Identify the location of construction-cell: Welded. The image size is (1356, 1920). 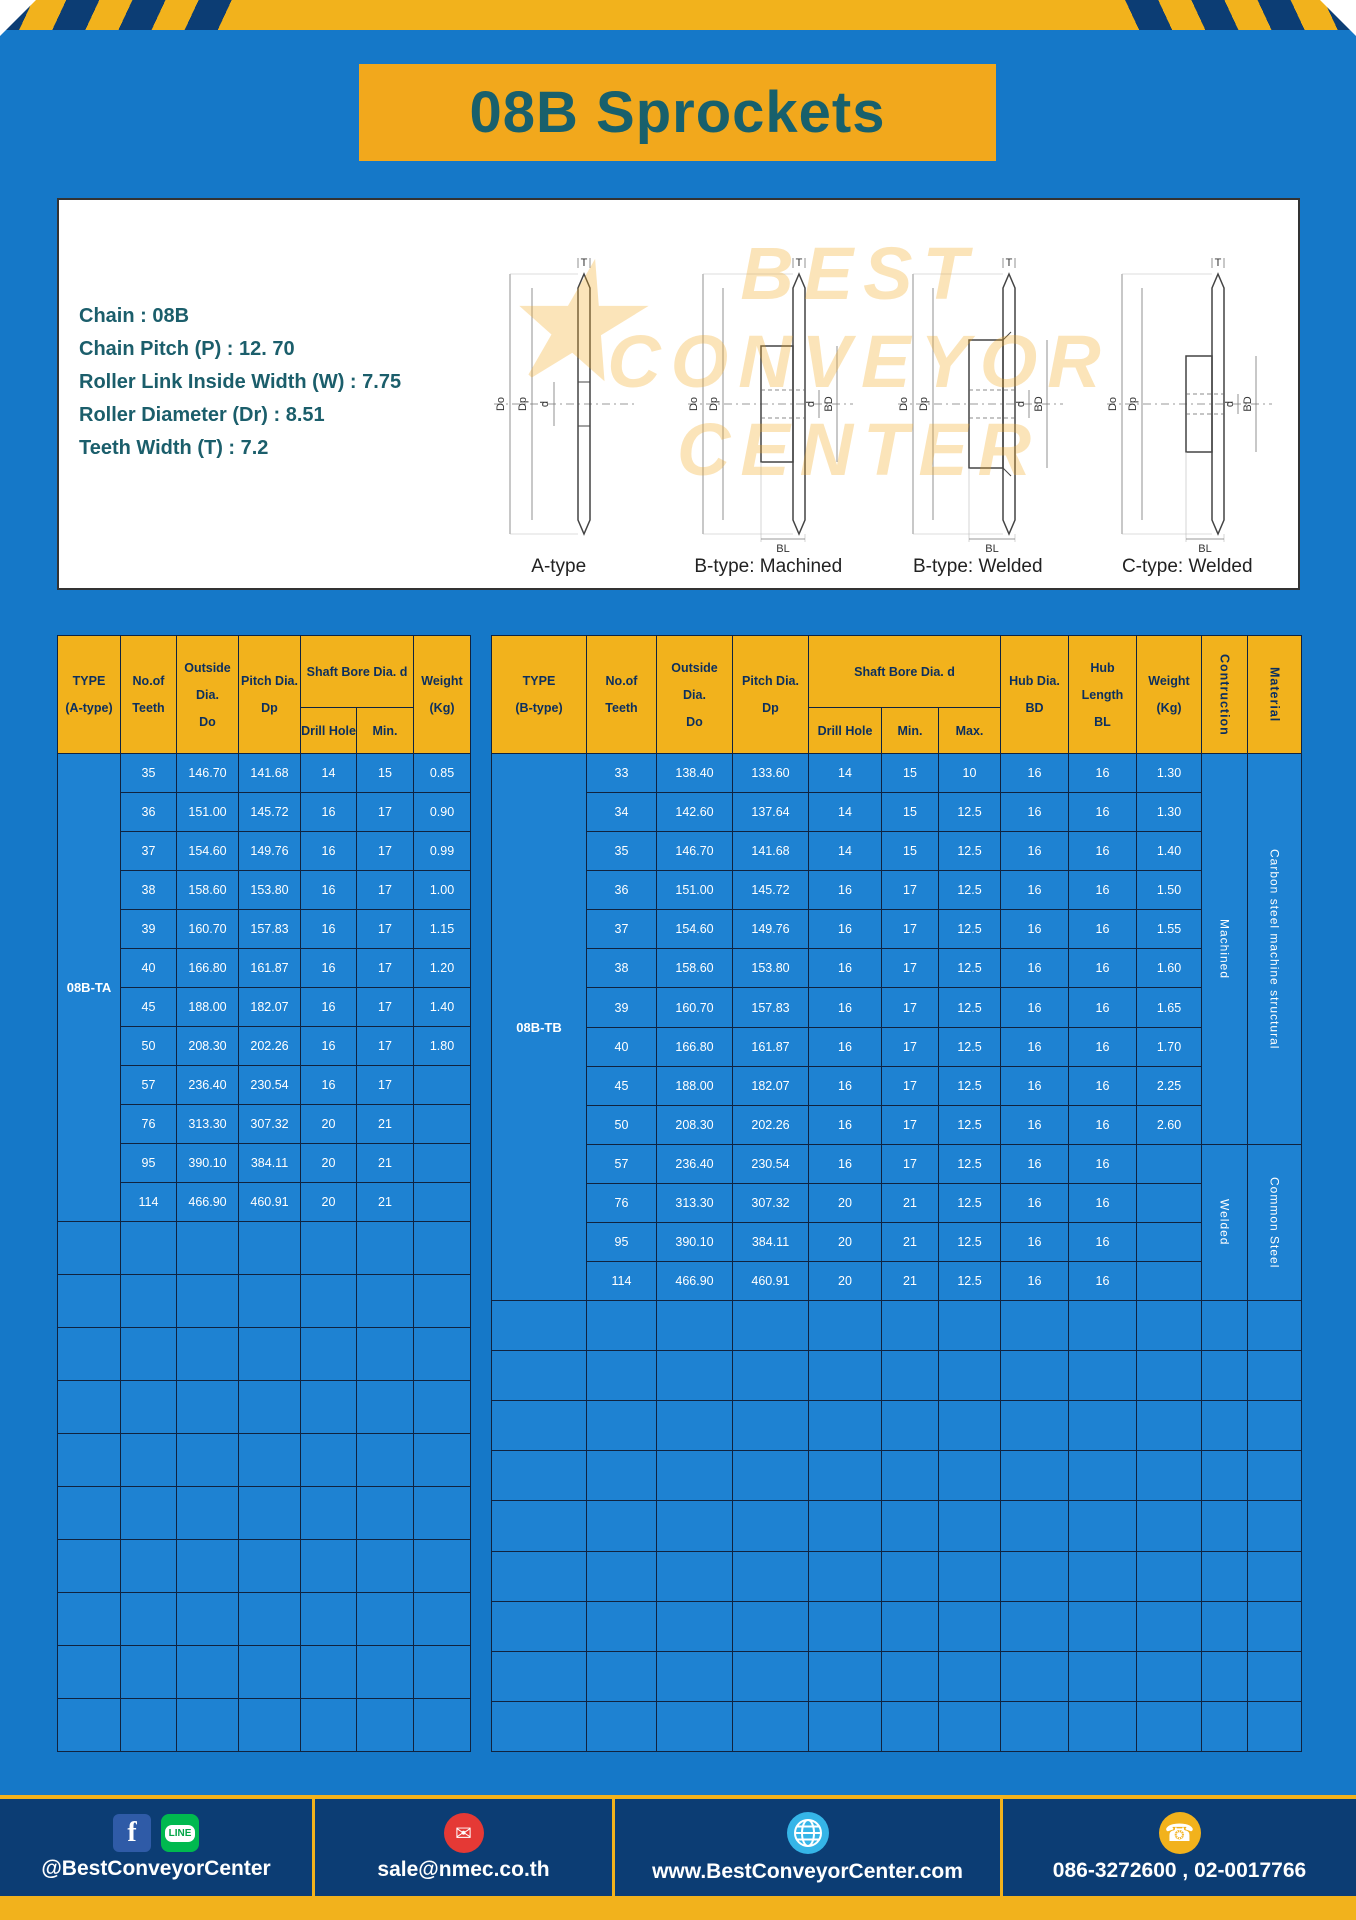
(1224, 1222).